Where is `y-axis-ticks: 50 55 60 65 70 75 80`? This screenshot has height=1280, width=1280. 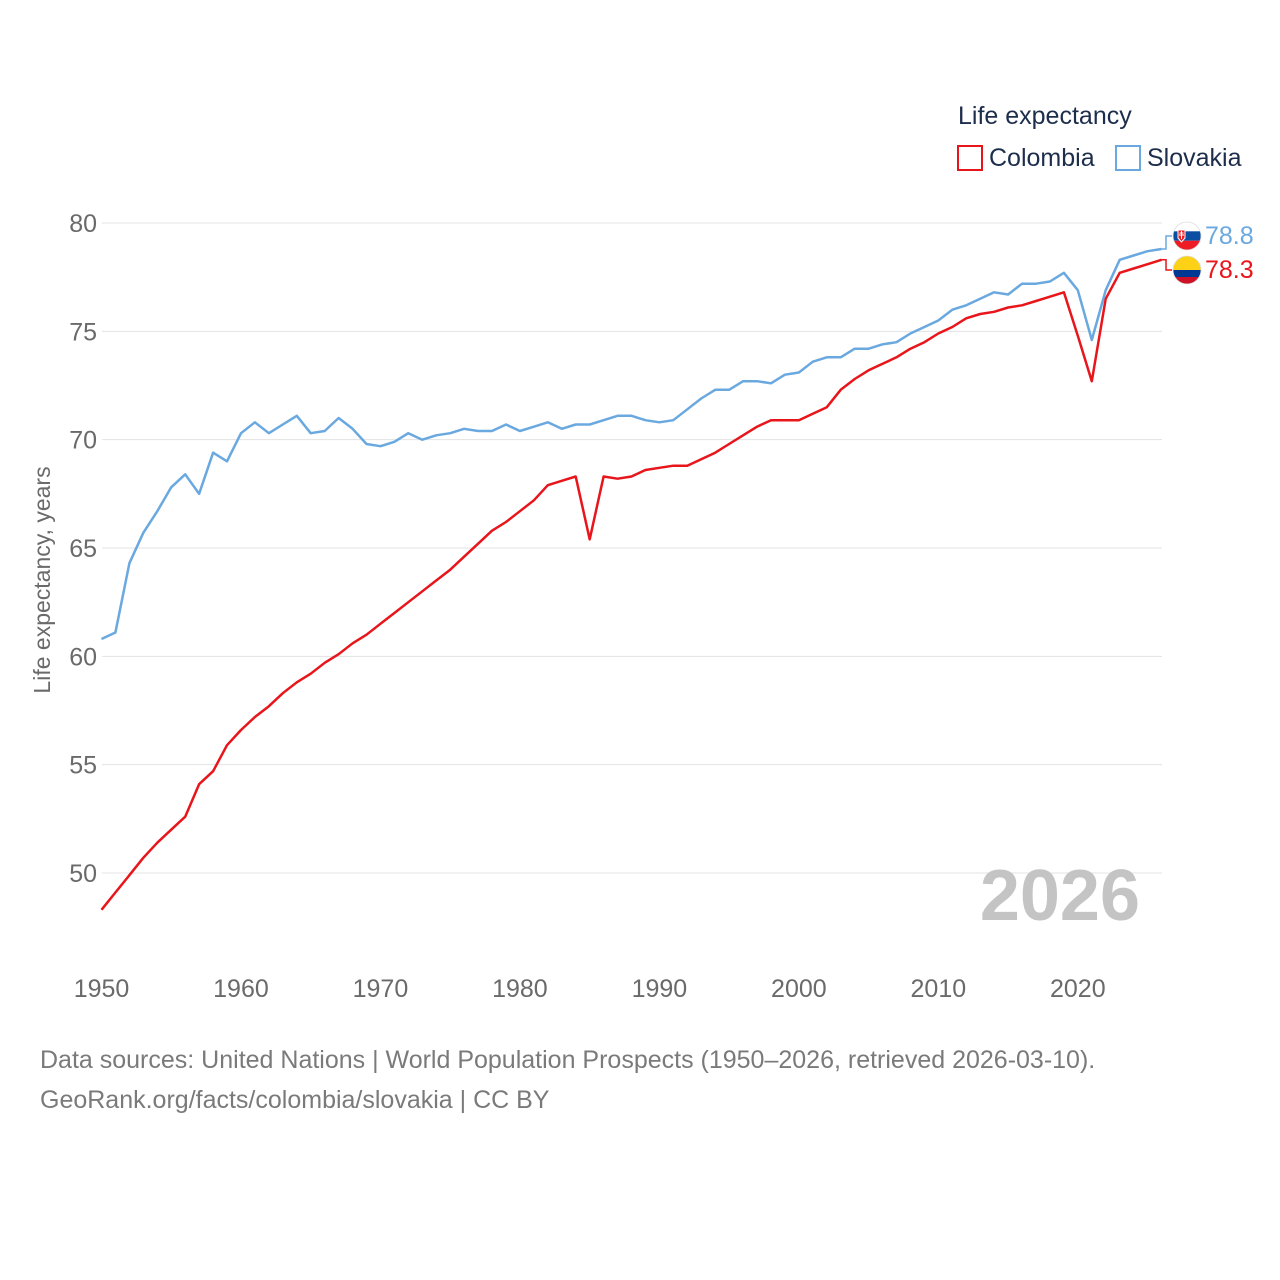
y-axis-ticks: 50 55 60 65 70 75 80 is located at coordinates (83, 549).